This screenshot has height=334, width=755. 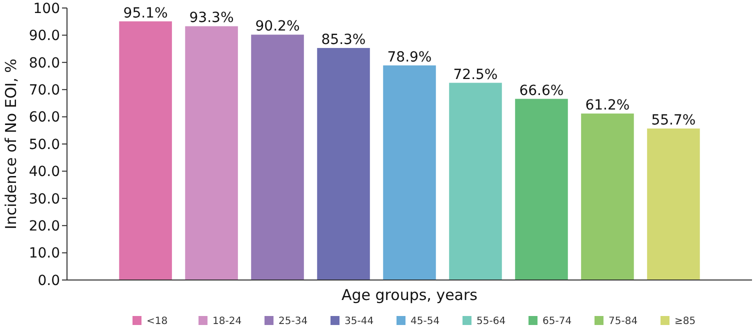 What do you see at coordinates (557, 321) in the screenshot?
I see `legend-label: 65-74` at bounding box center [557, 321].